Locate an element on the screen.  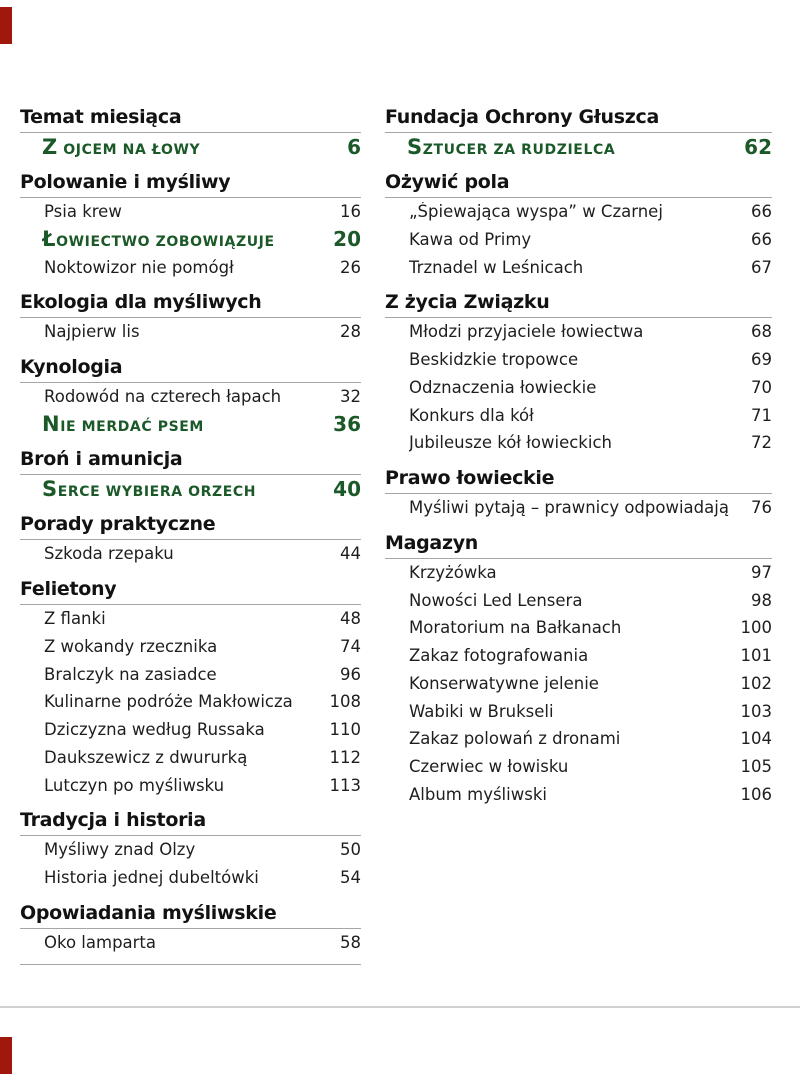
toc-entry: Czerwiec w łowisku 105 is located at coordinates (578, 767).